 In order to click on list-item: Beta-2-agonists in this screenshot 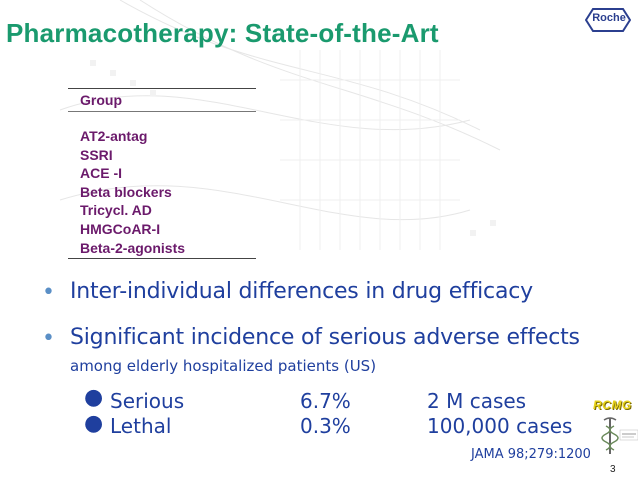, I will do `click(133, 247)`.